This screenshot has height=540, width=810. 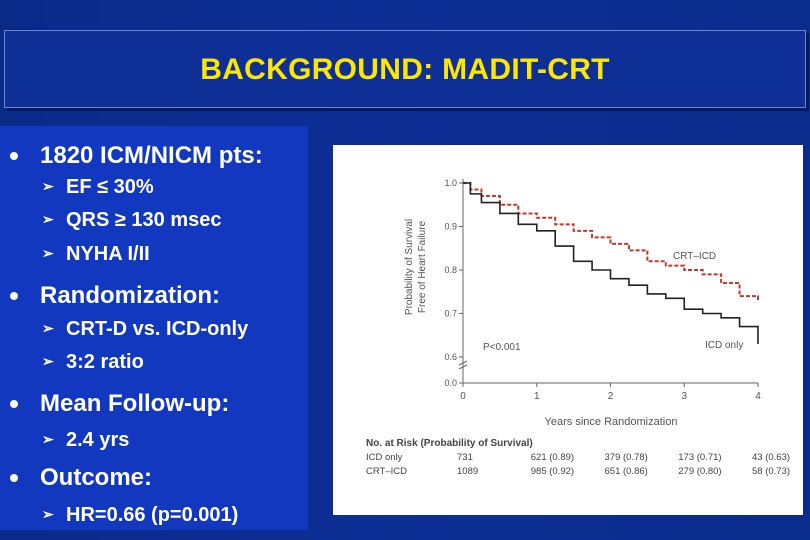 What do you see at coordinates (626, 471) in the screenshot?
I see `risk-cell: 651 (0.86)` at bounding box center [626, 471].